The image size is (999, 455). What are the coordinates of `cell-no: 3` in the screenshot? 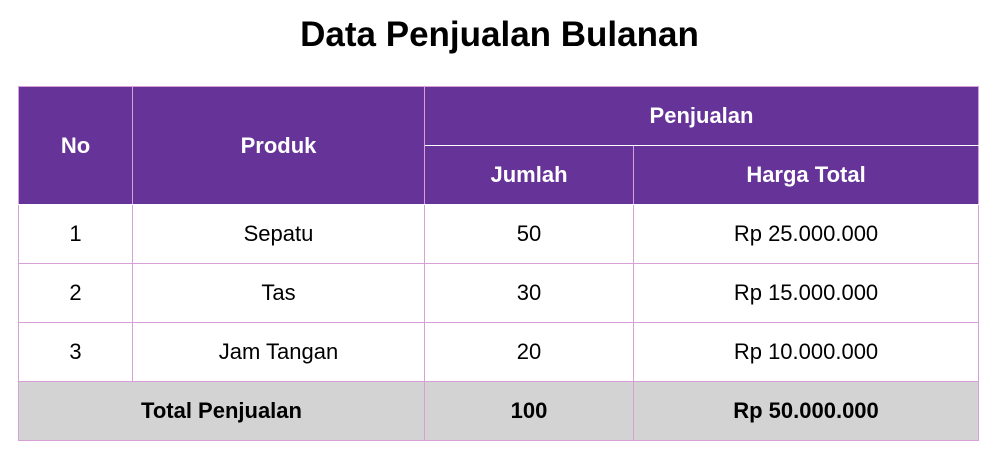 It's located at (75, 352).